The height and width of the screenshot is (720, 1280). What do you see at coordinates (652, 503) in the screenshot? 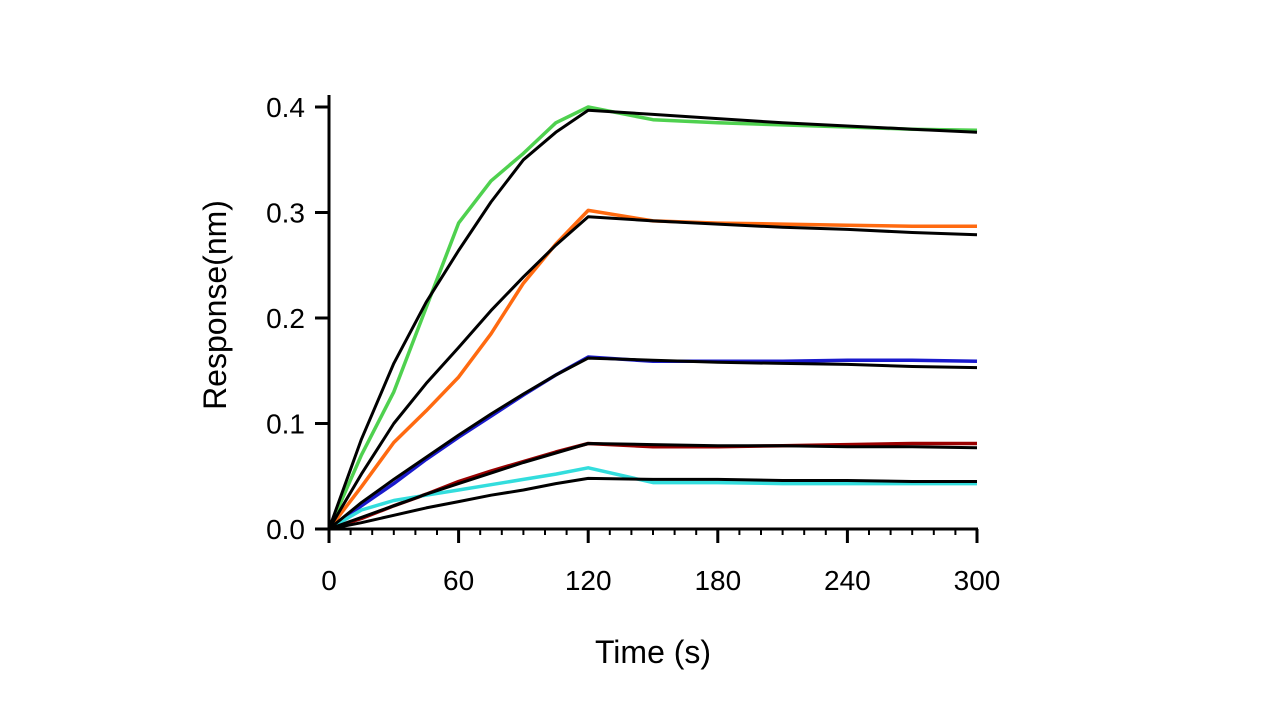
I see `series-line-cyan-fit` at bounding box center [652, 503].